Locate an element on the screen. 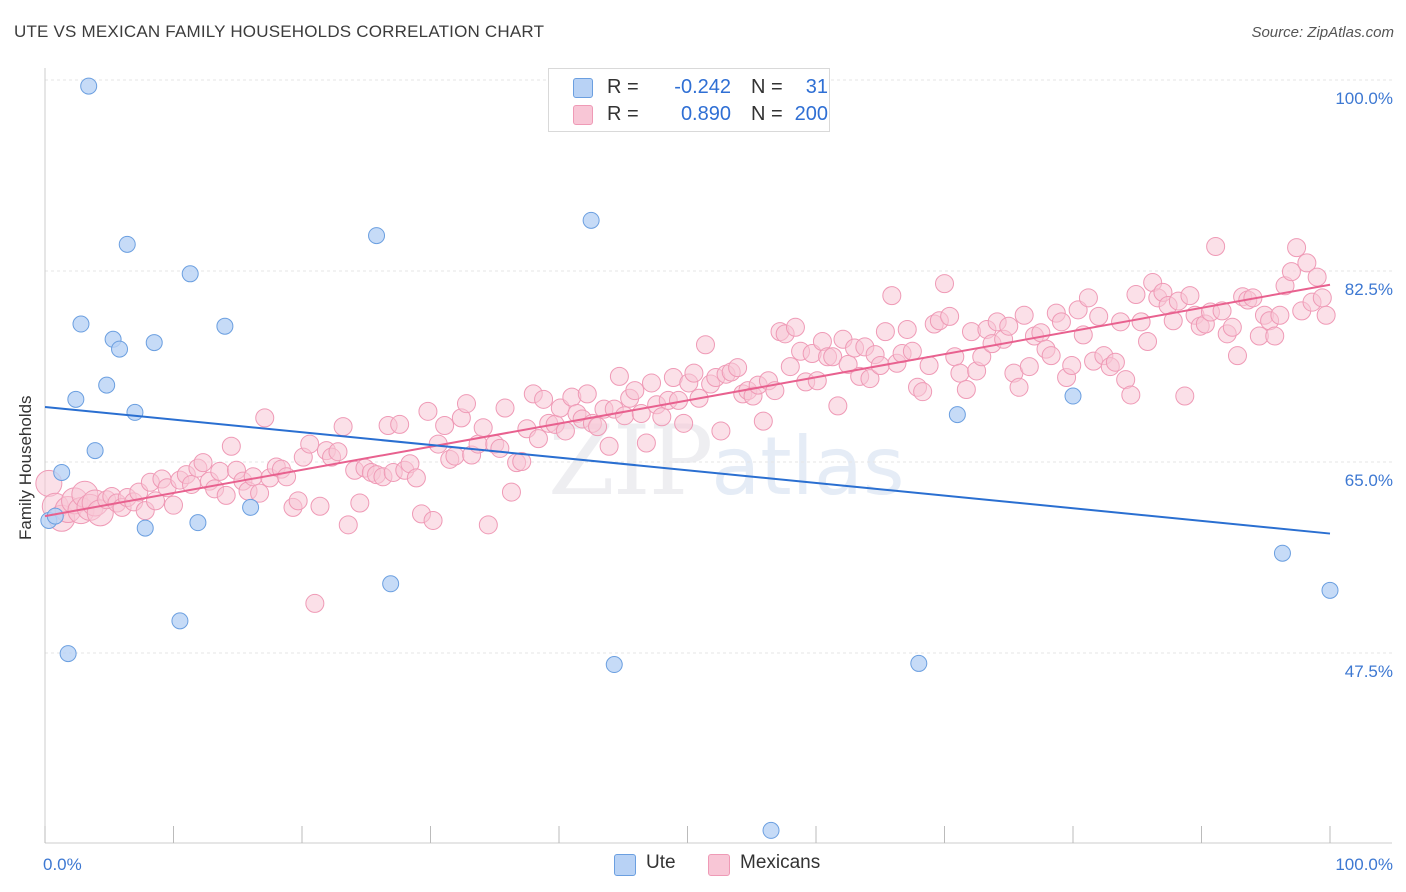  source-credit: Source: ZipAtlas.com is located at coordinates (1322, 32).